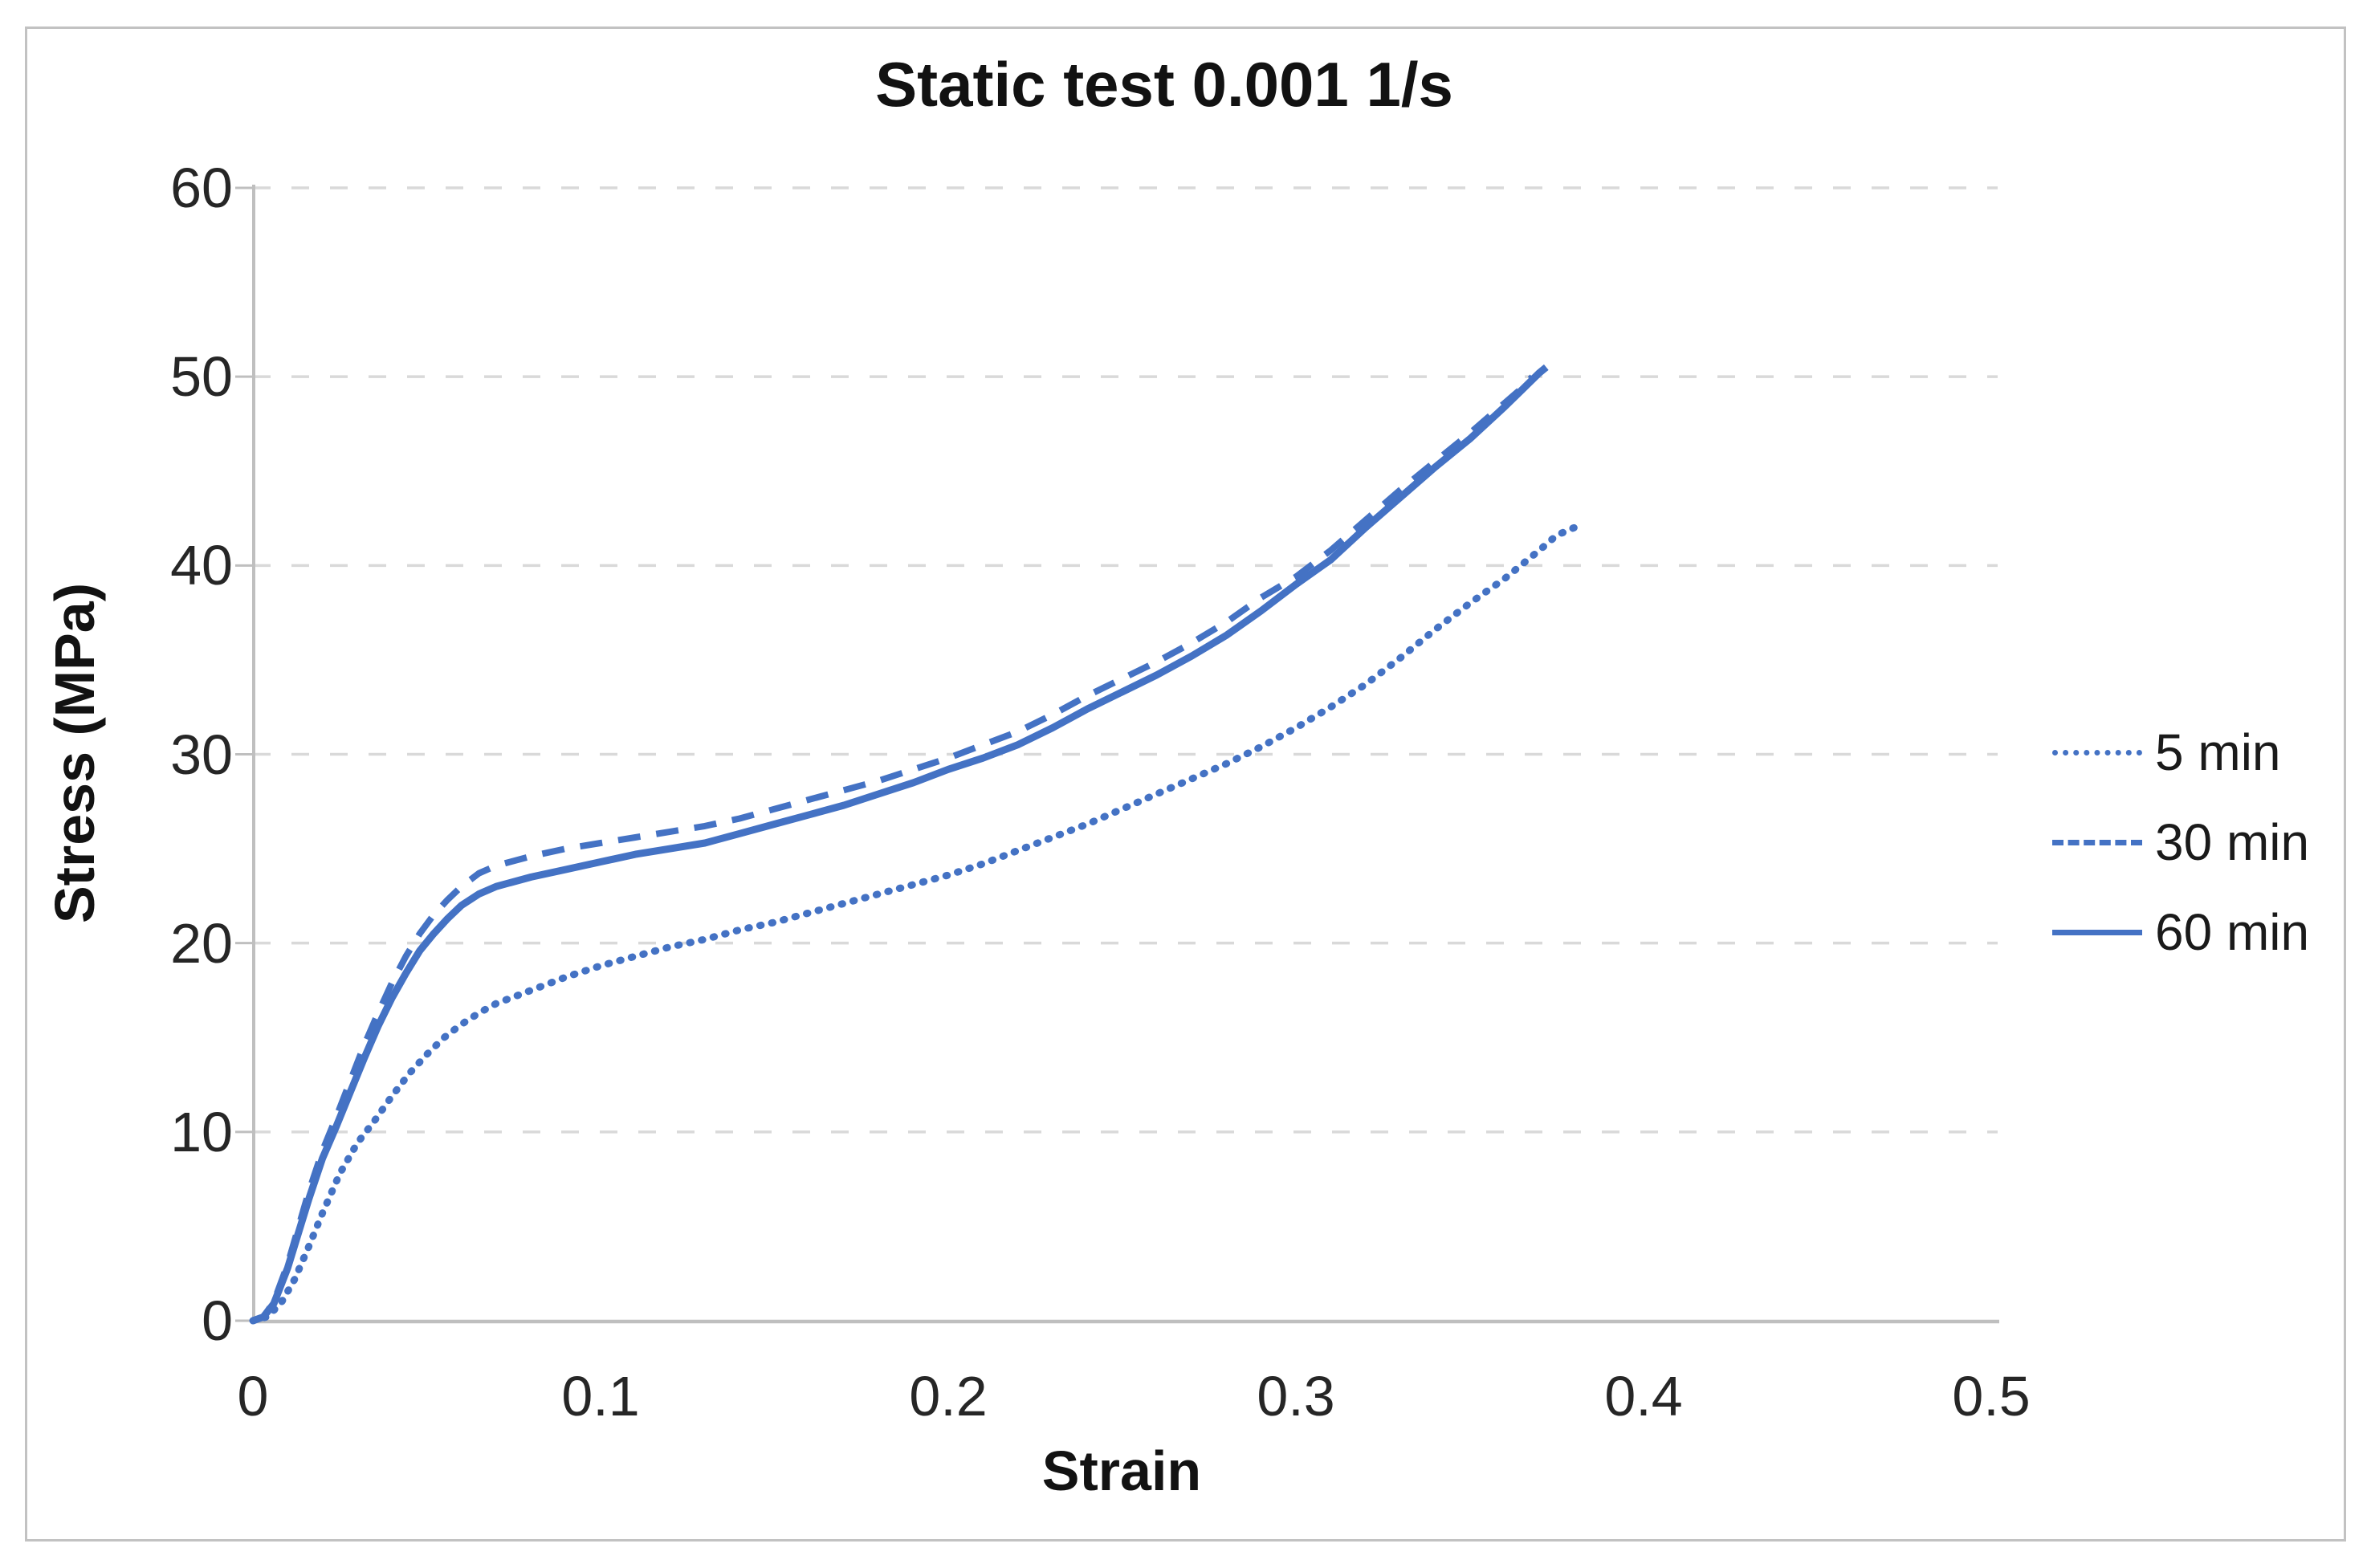  I want to click on legend-item-30min: 30 min, so click(2180, 842).